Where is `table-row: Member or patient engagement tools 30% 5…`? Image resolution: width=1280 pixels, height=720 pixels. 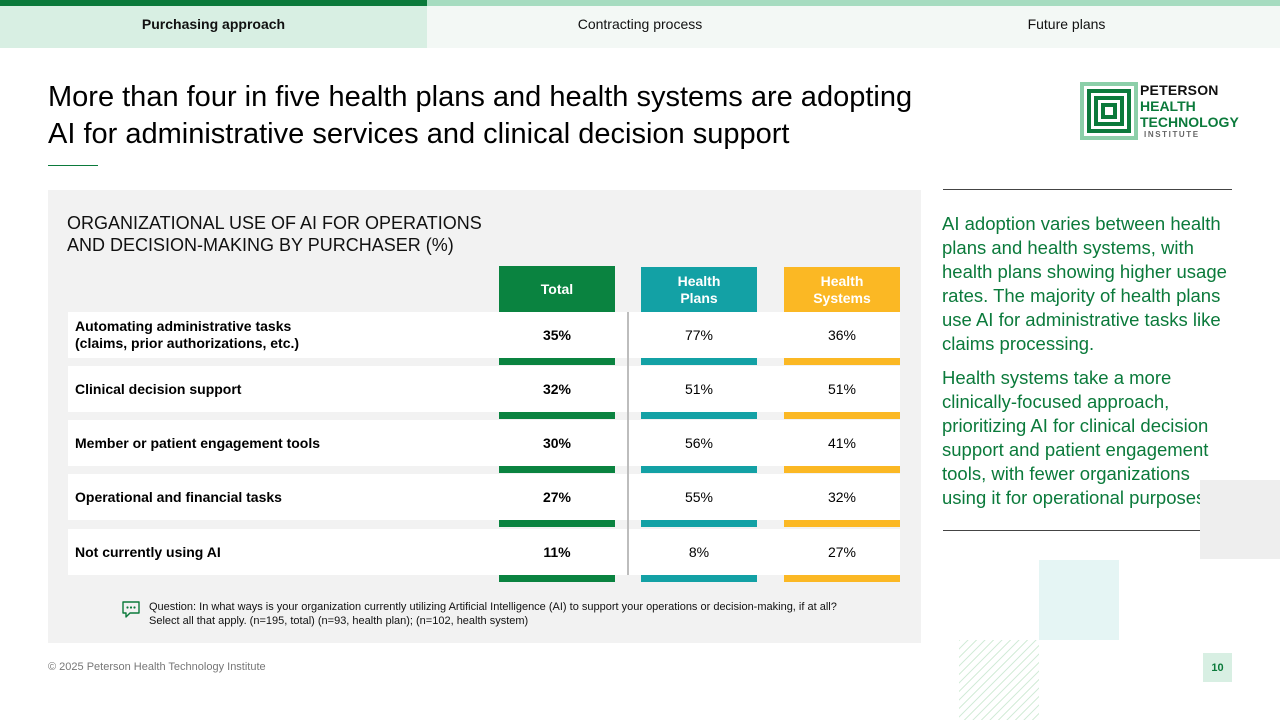
table-row: Member or patient engagement tools 30% 5… is located at coordinates (484, 446).